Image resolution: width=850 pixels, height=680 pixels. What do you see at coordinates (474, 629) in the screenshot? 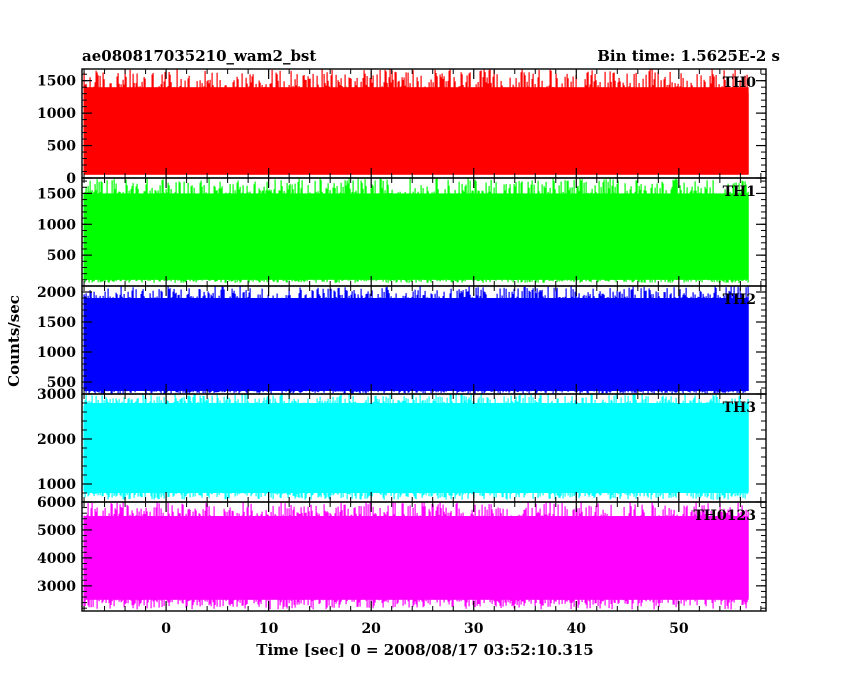
I see `x-tick-label: 30` at bounding box center [474, 629].